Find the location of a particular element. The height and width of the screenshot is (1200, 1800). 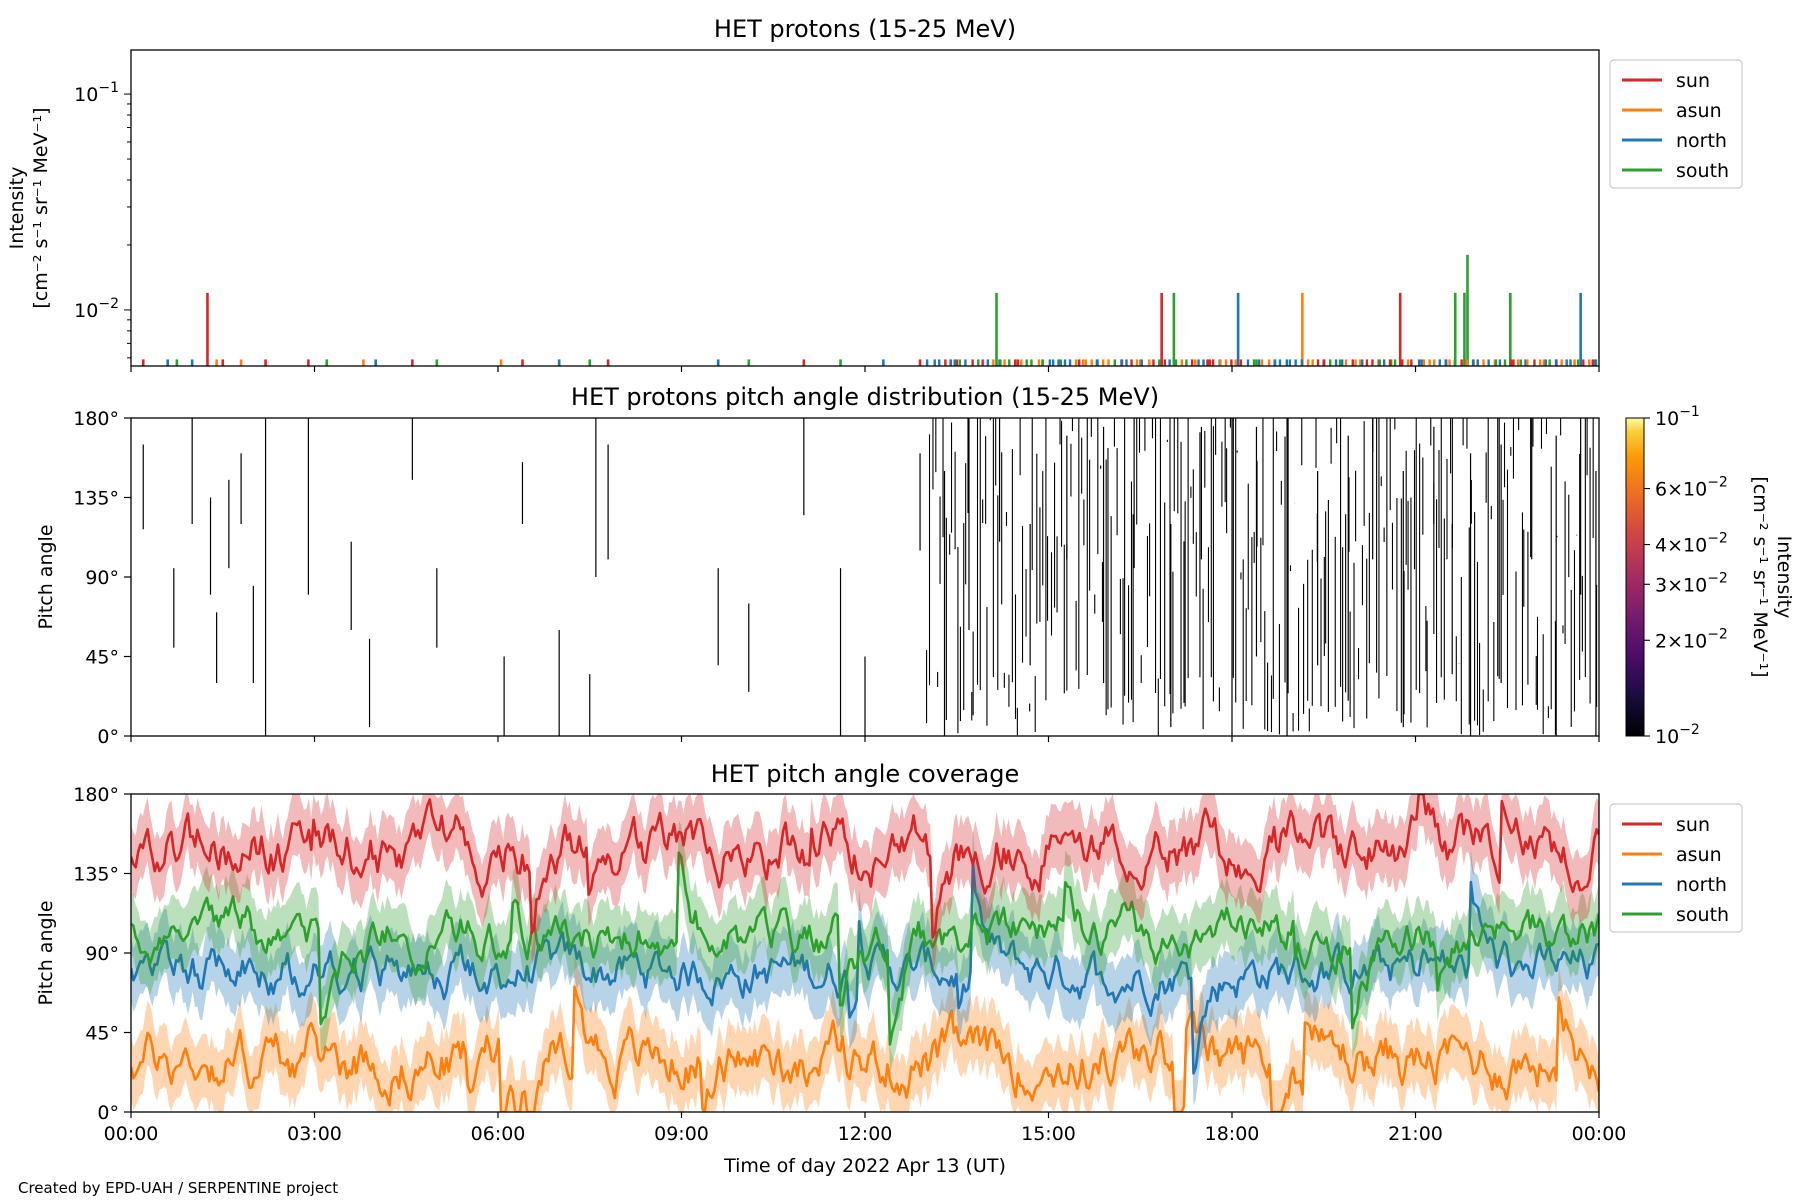

panel3-yaxis: 0° 45° 90° 135° 180° is located at coordinates (102, 954).